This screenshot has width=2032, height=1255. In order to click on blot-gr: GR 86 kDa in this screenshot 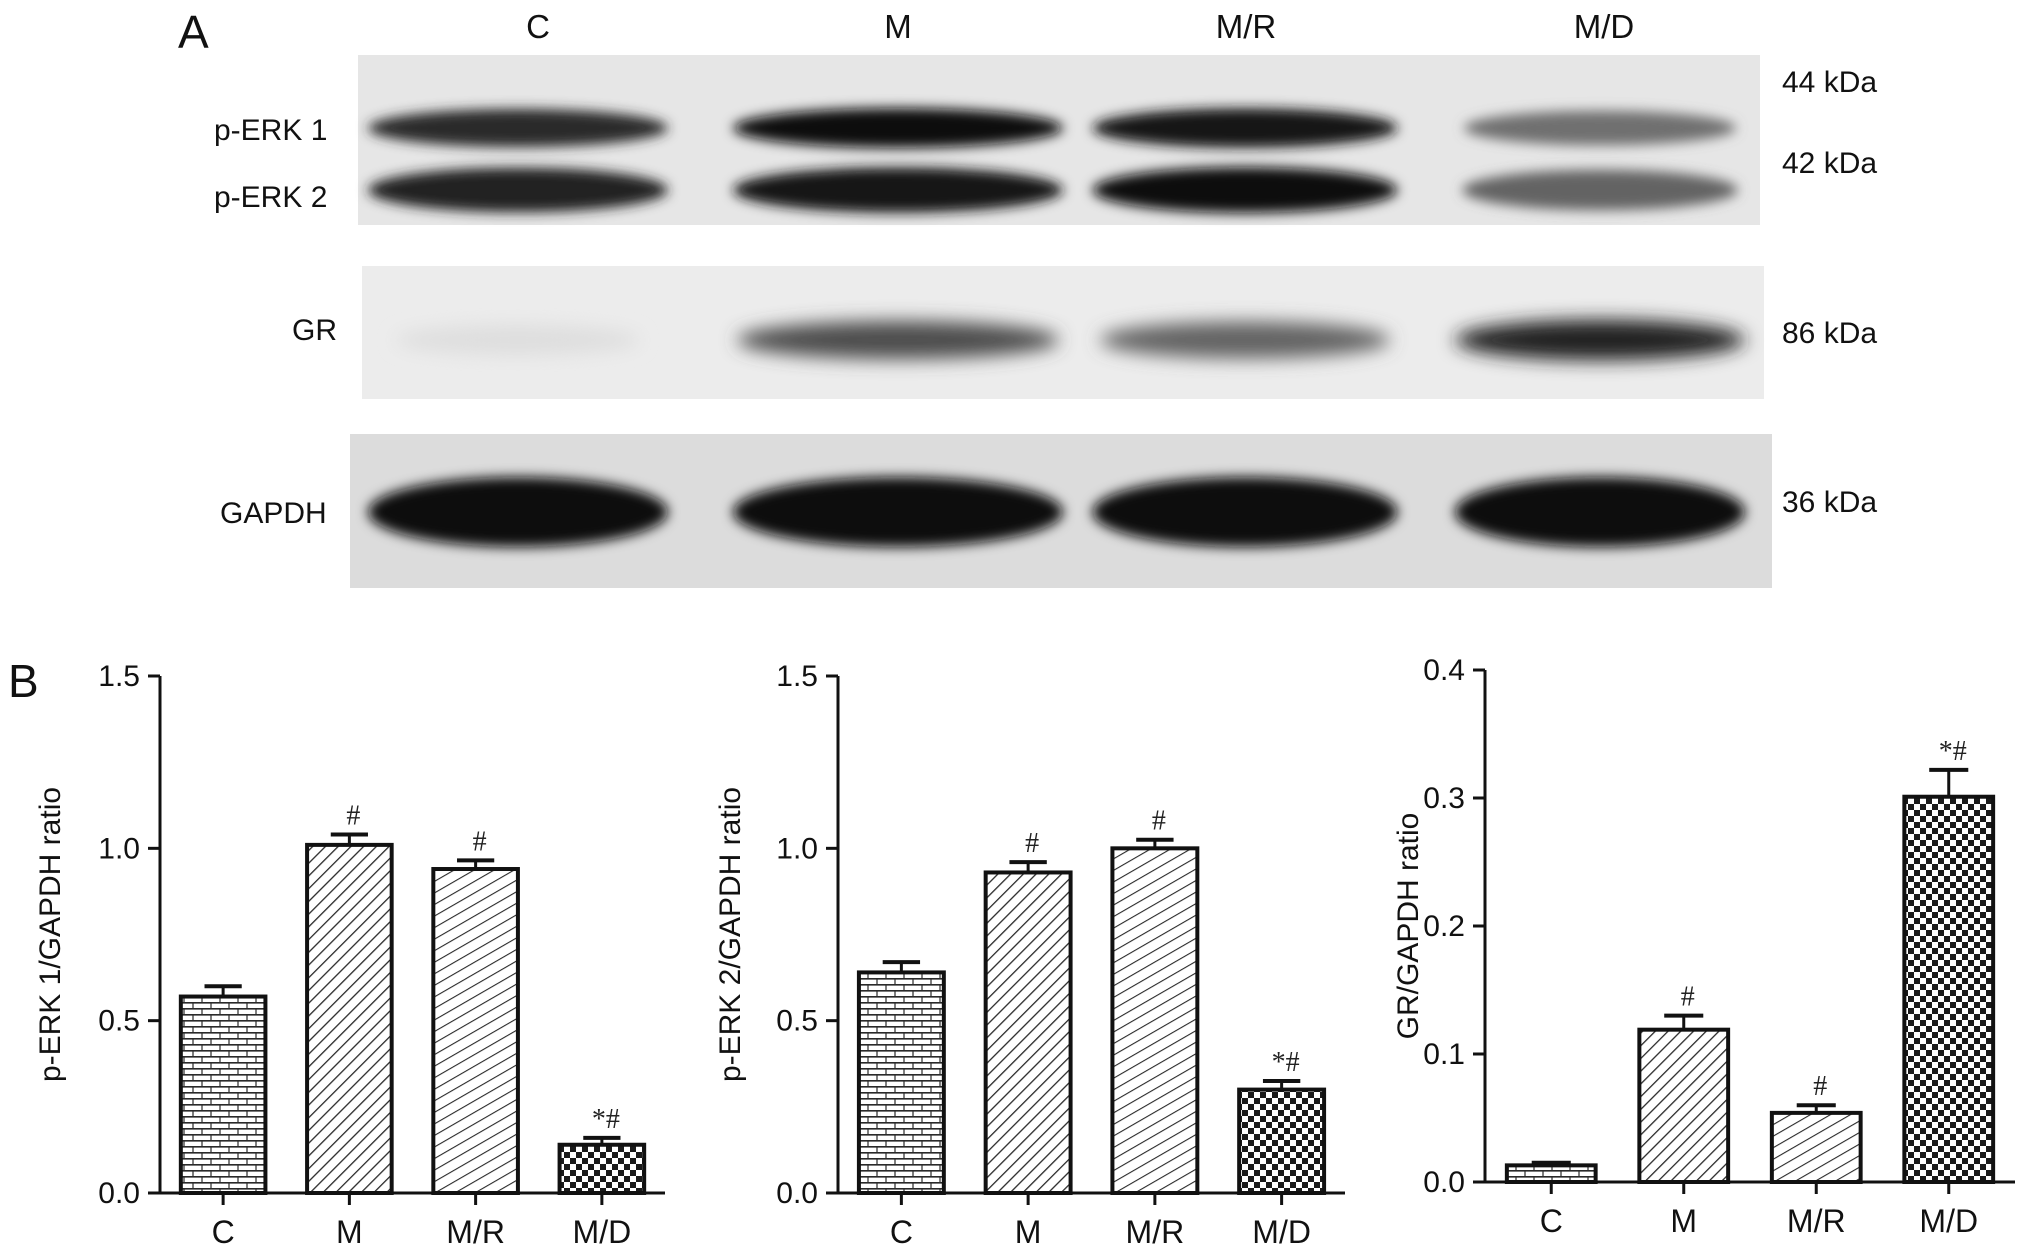, I will do `click(1084, 332)`.